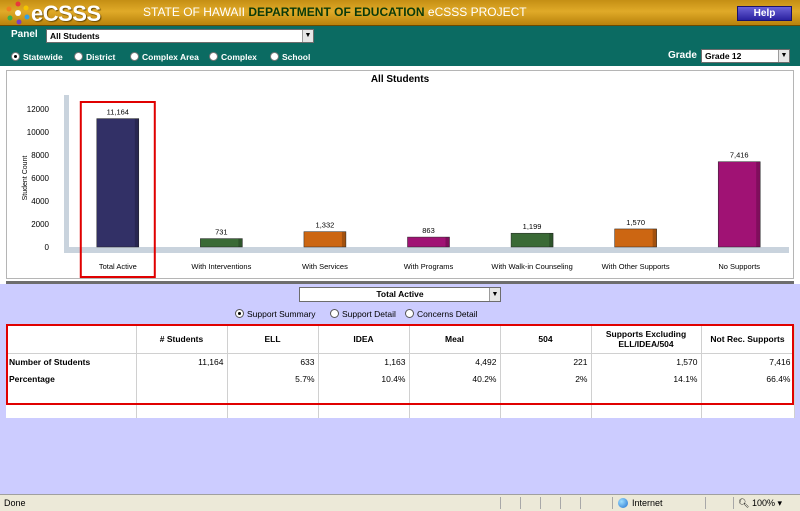 The image size is (800, 511). Describe the element at coordinates (182, 361) in the screenshot. I see `table-cell: 11,164` at that location.